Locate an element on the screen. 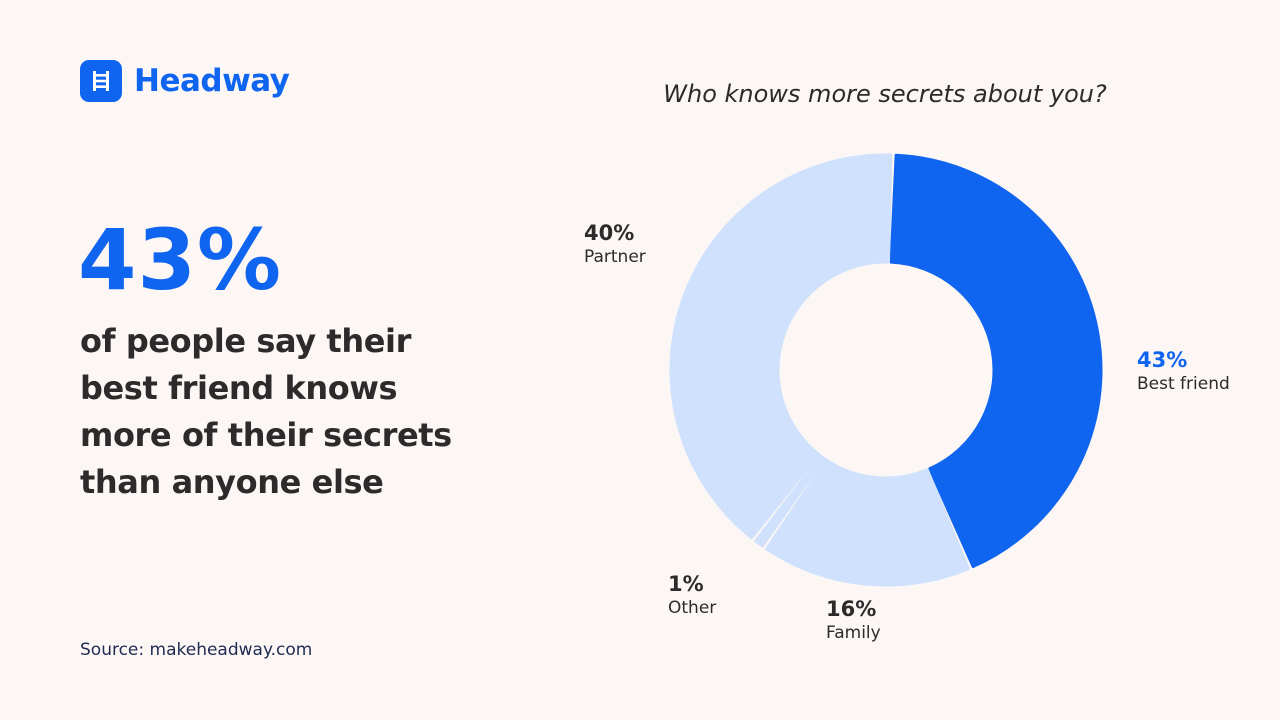  slice-label-other: 1% Other is located at coordinates (692, 595).